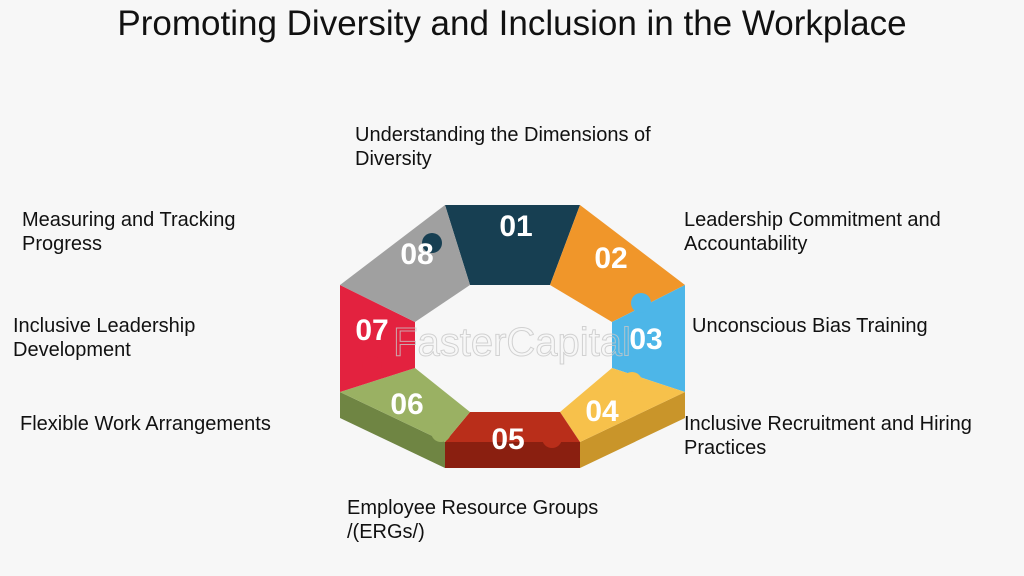 This screenshot has width=1024, height=576. I want to click on label-step-02: Leadership Commitment and Accountability, so click(812, 232).